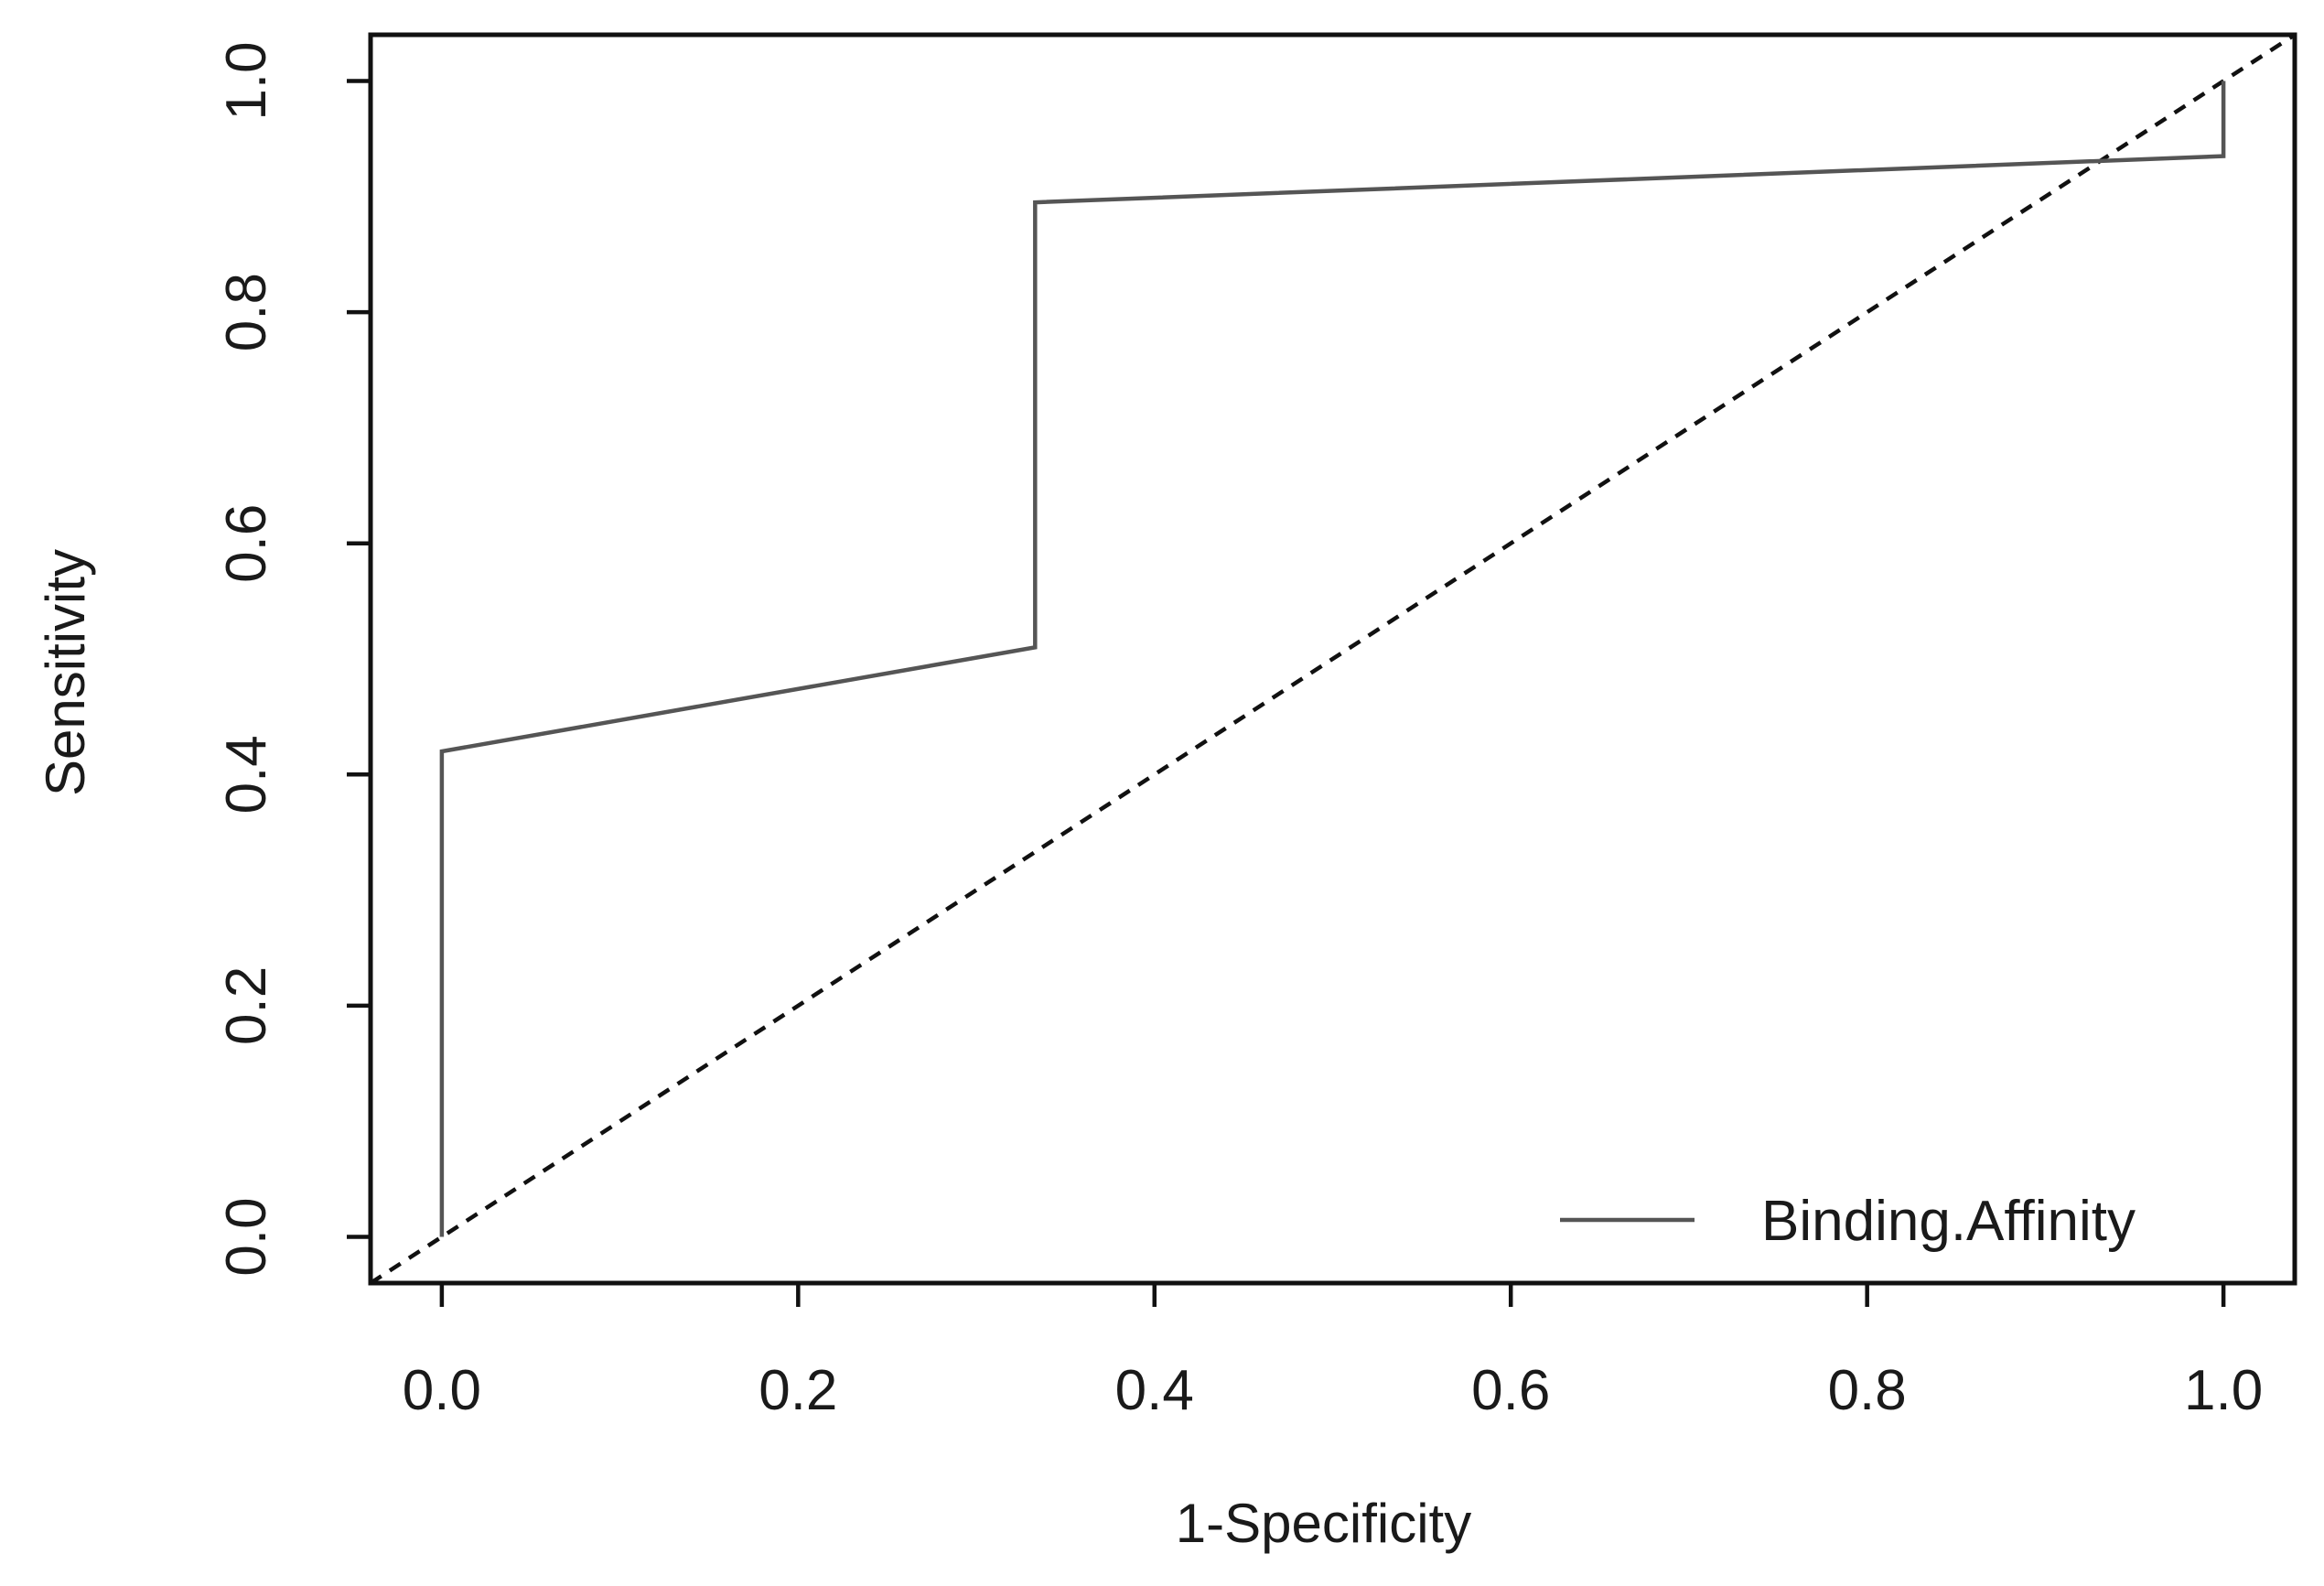 The image size is (2324, 1586). What do you see at coordinates (246, 1236) in the screenshot?
I see `y-tick-label: 0.0` at bounding box center [246, 1236].